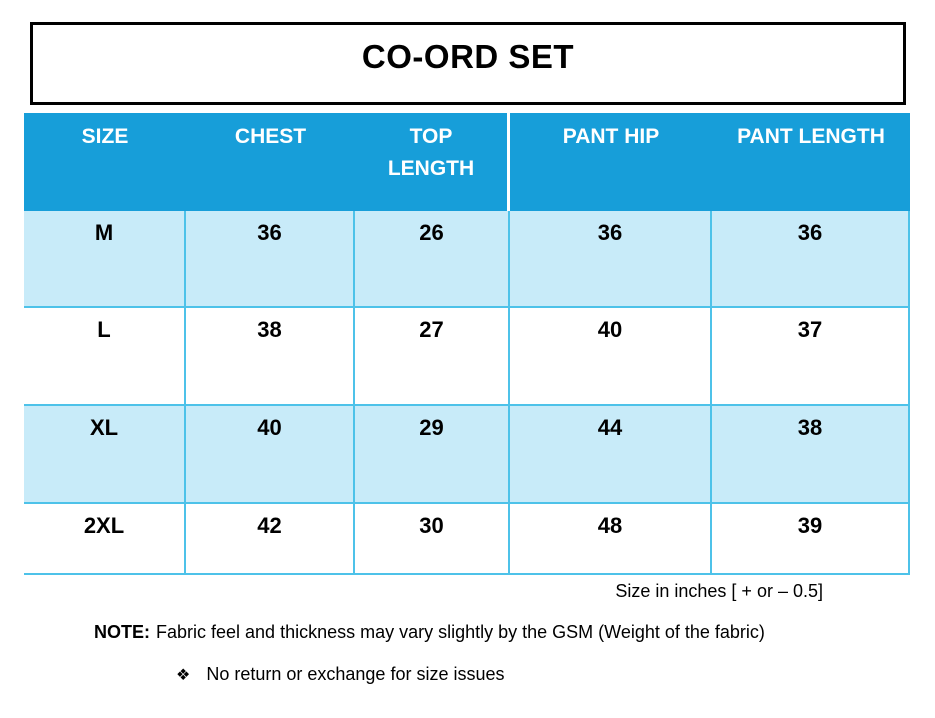 The width and height of the screenshot is (935, 718). I want to click on cell-pant-hip-2xl: 48, so click(611, 539).